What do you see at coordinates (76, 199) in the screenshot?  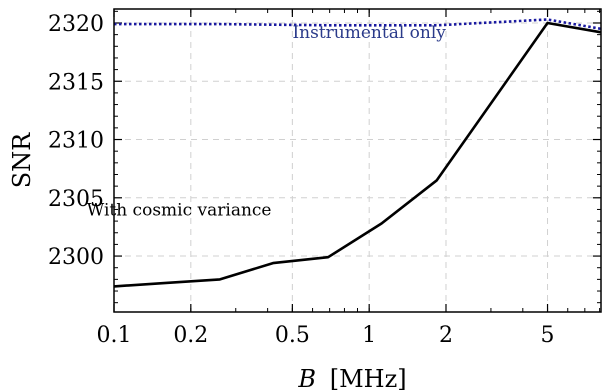 I see `y-tick-label: 2305` at bounding box center [76, 199].